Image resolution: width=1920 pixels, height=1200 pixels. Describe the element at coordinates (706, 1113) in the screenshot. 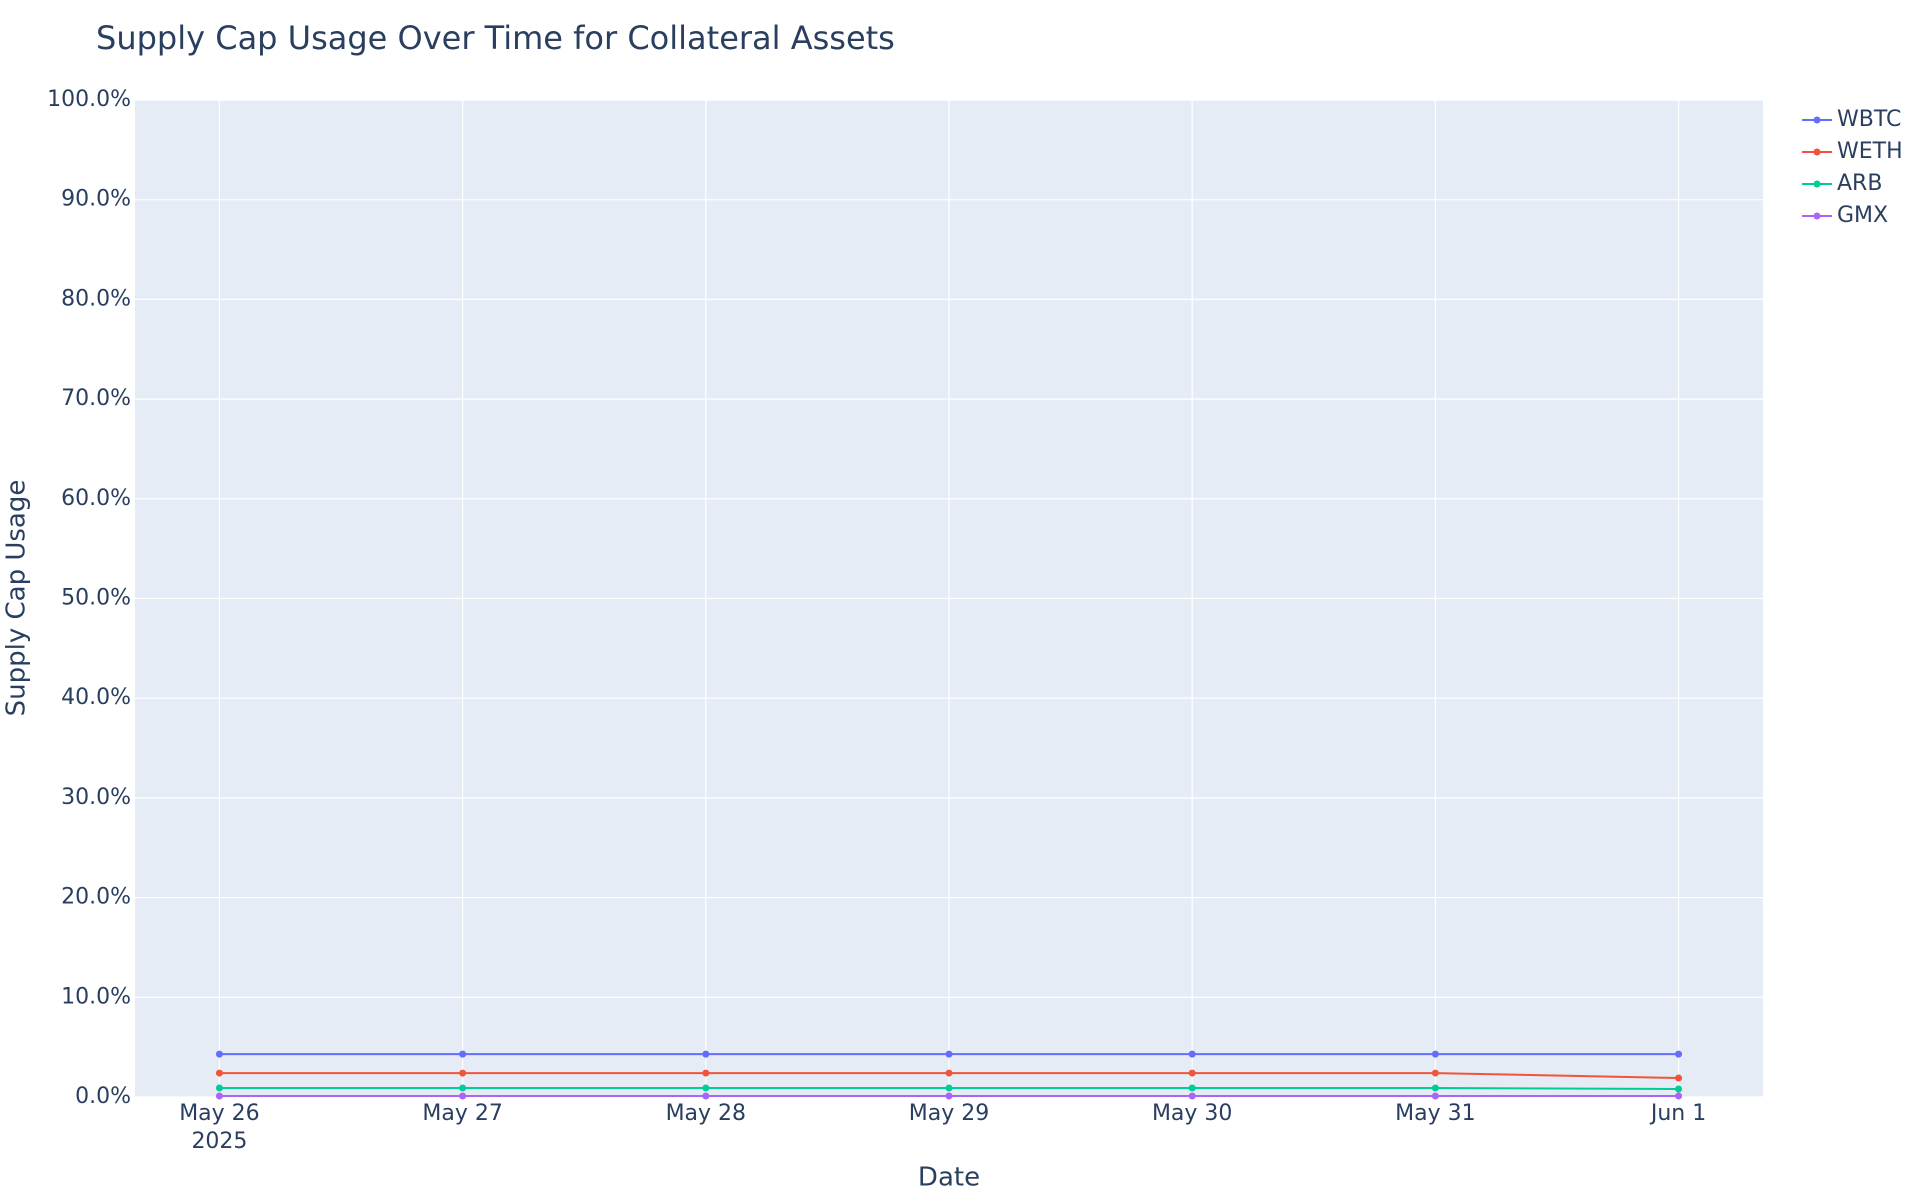

I see `x-tick-label: May 28` at that location.